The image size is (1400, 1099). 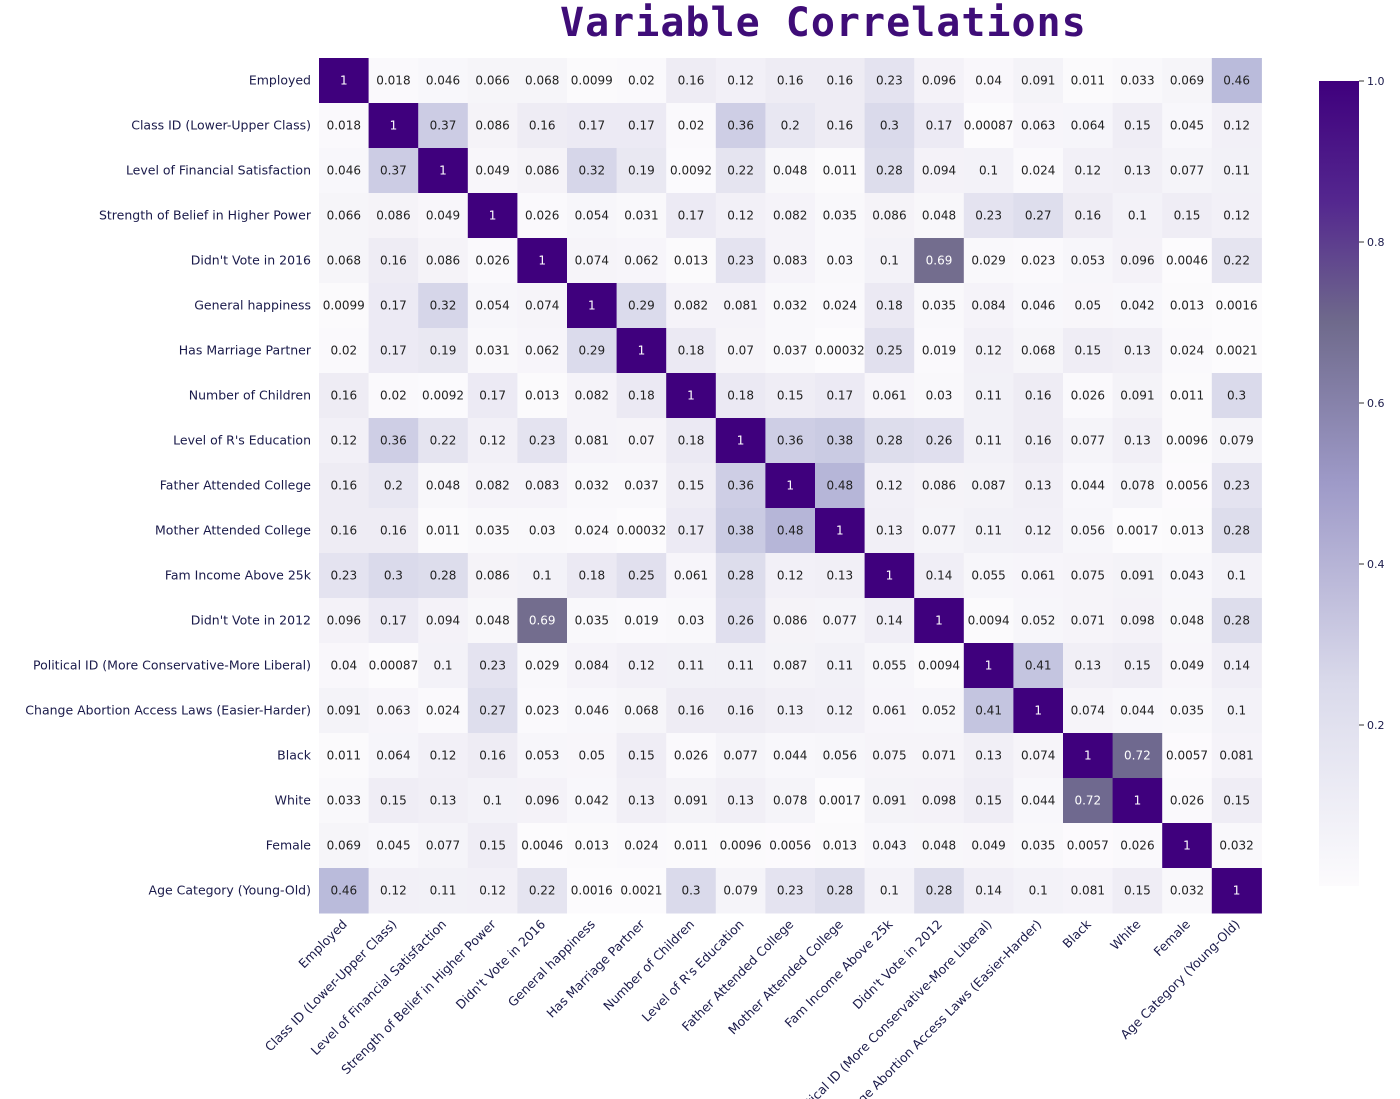 I want to click on cell-value-label: 0.0021, so click(x=641, y=891).